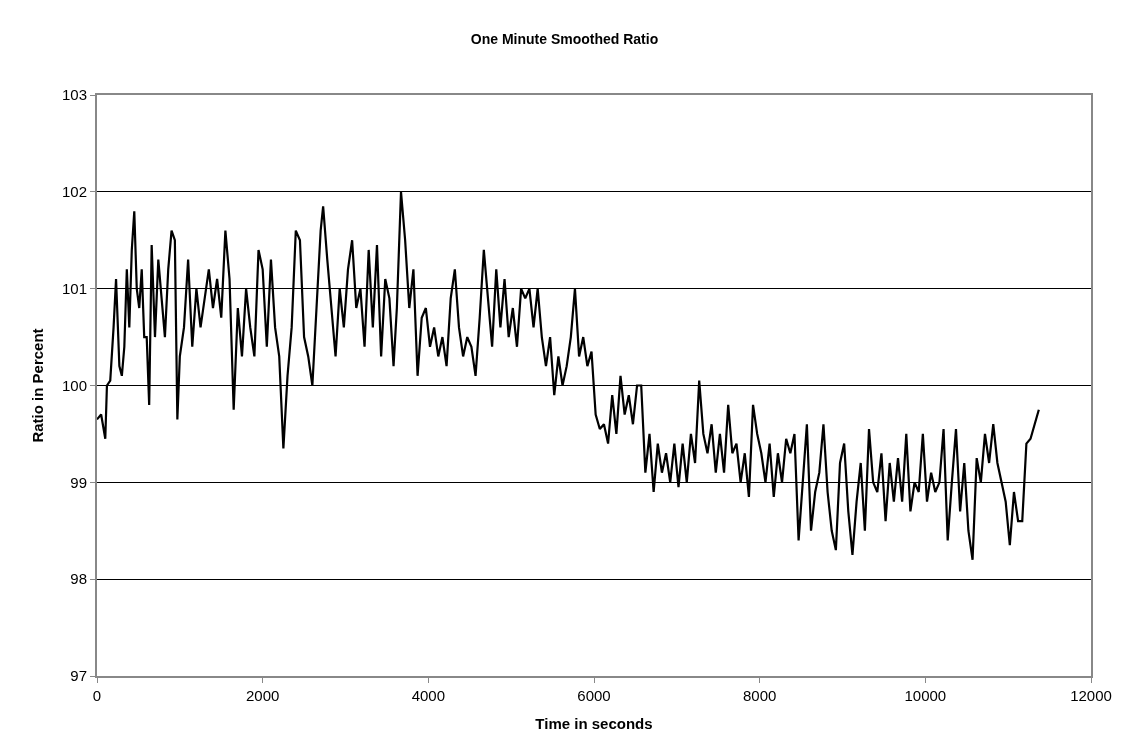  Describe the element at coordinates (262, 695) in the screenshot. I see `x-tick-label: 2000` at that location.